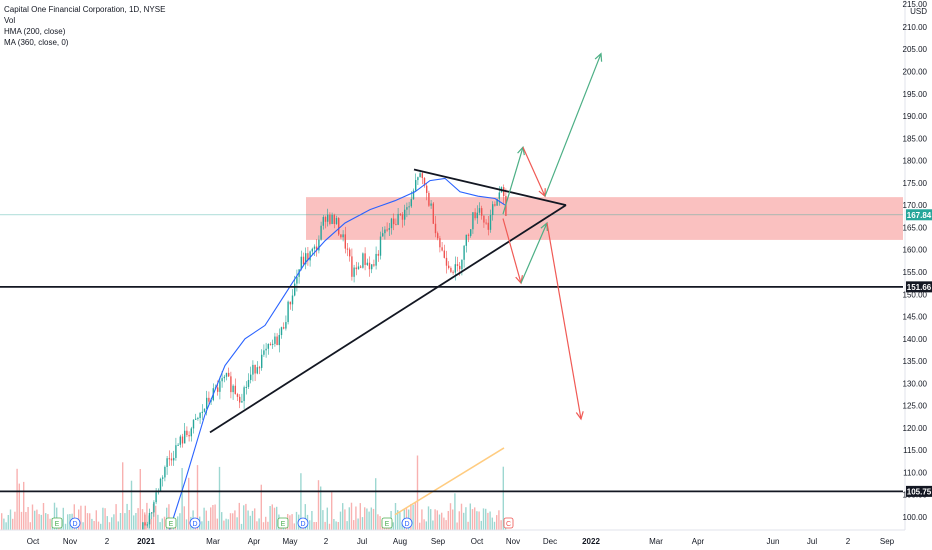 The height and width of the screenshot is (550, 932). I want to click on price-tick-label: 140.00, so click(915, 339).